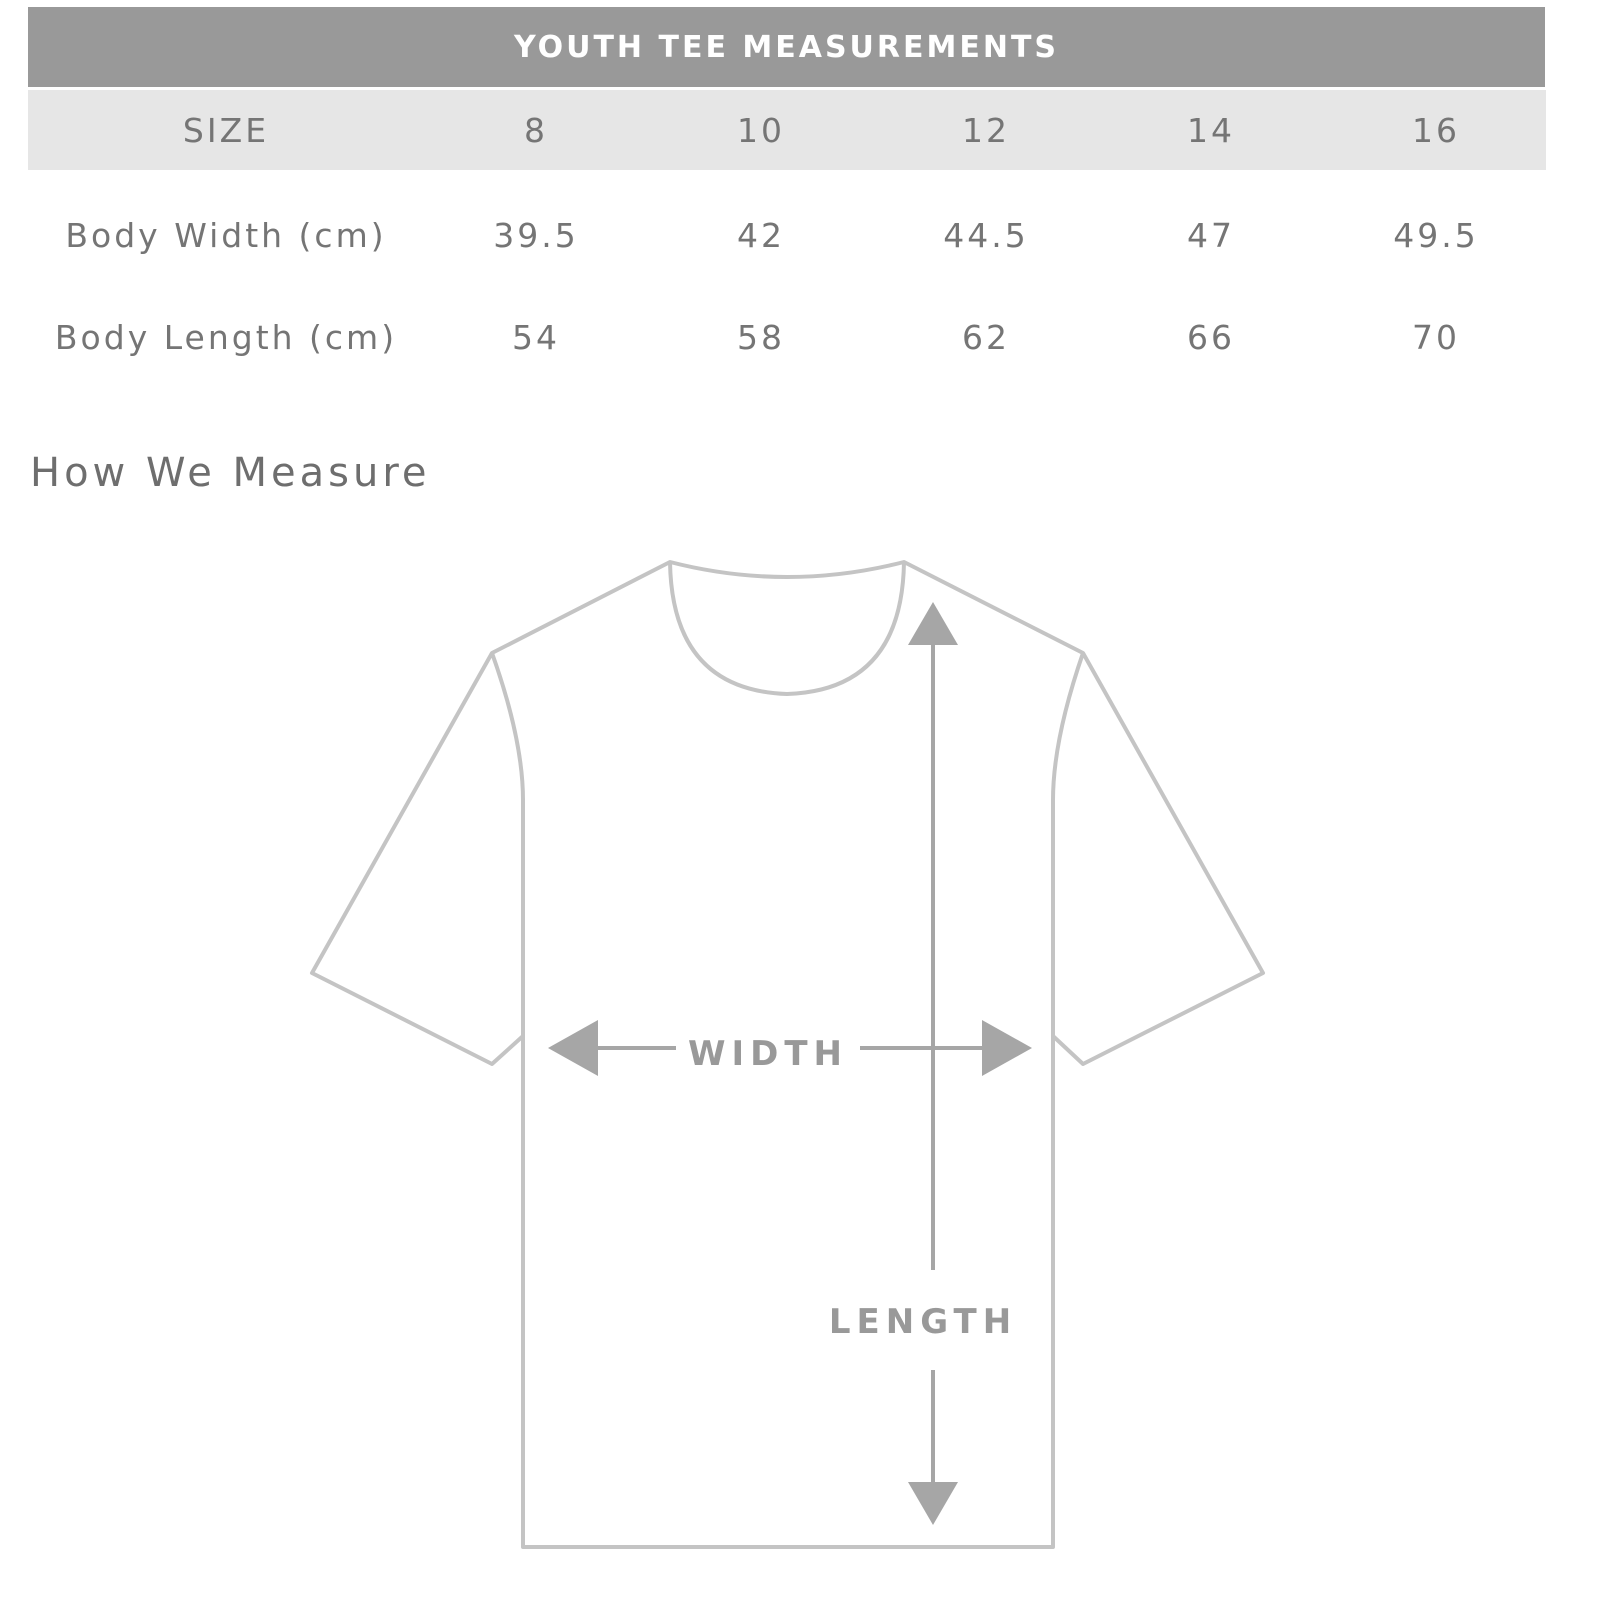  I want to click on table-cell: 70, so click(1436, 337).